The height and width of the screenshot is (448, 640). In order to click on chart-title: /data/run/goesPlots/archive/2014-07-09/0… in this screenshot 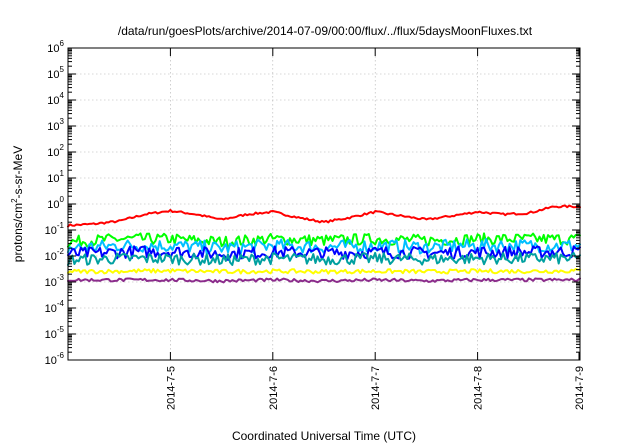, I will do `click(325, 31)`.